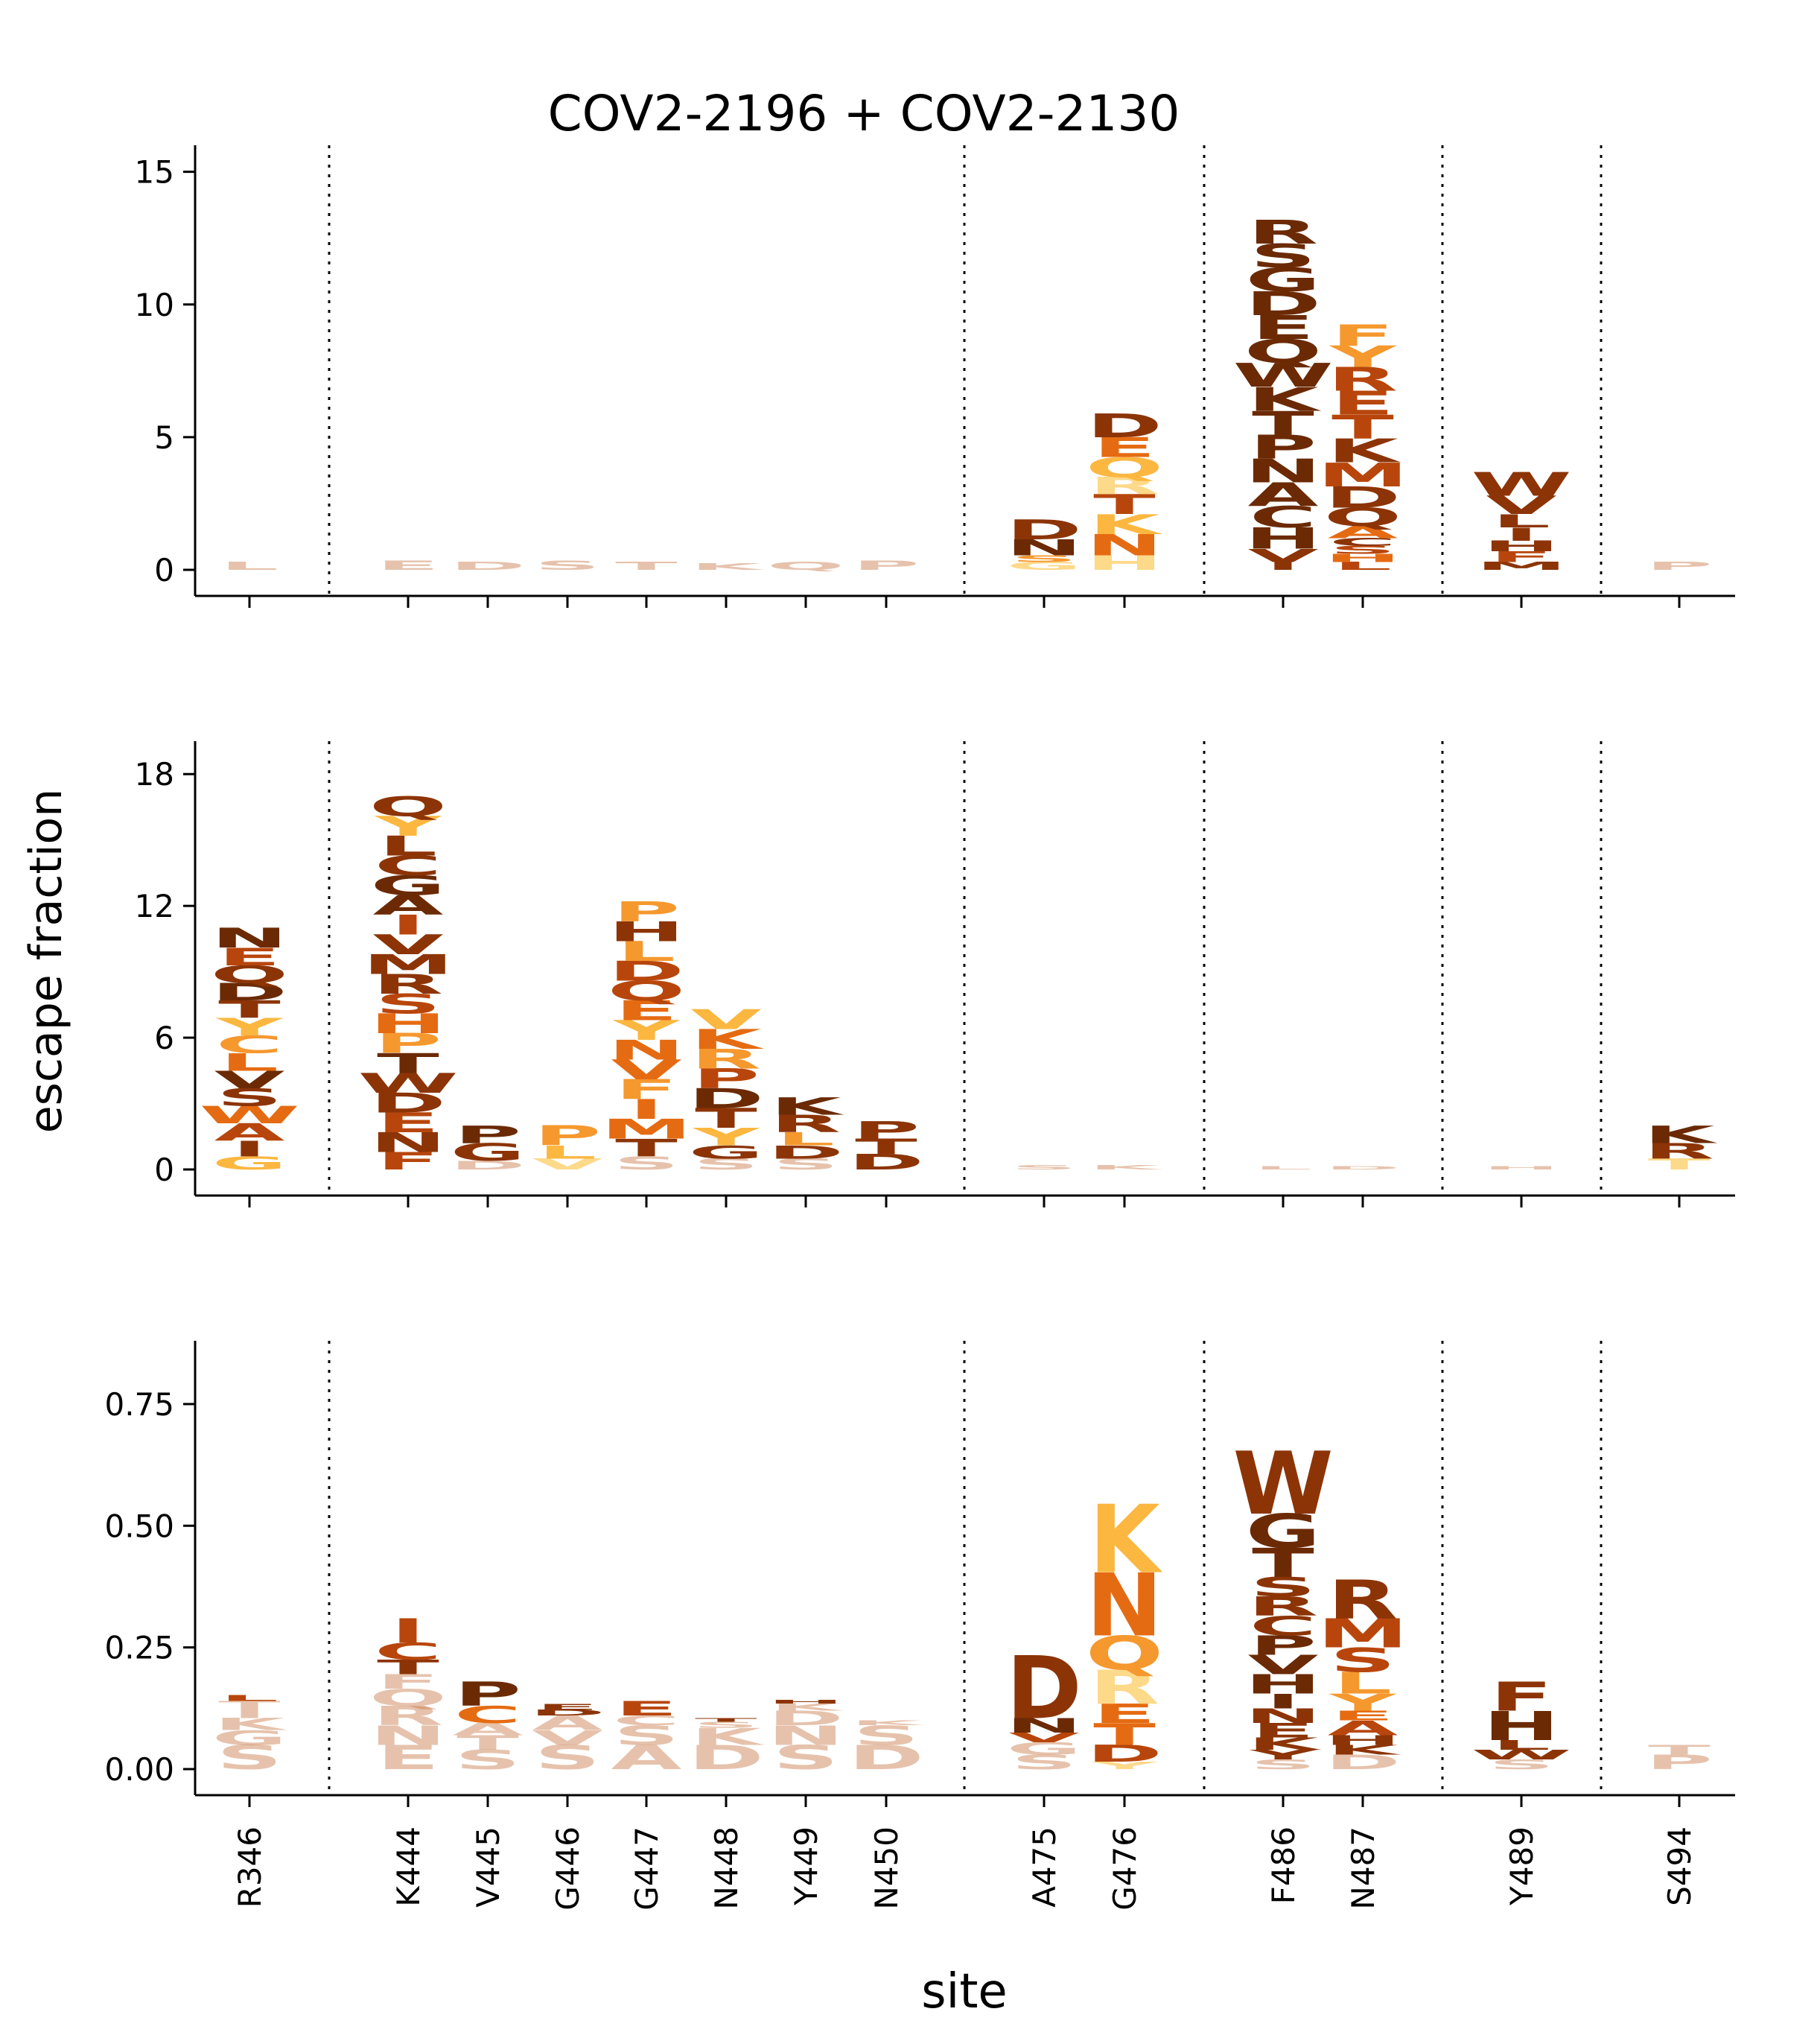 Image resolution: width=1820 pixels, height=2038 pixels. What do you see at coordinates (568, 1868) in the screenshot?
I see `site-label-G446: G446` at bounding box center [568, 1868].